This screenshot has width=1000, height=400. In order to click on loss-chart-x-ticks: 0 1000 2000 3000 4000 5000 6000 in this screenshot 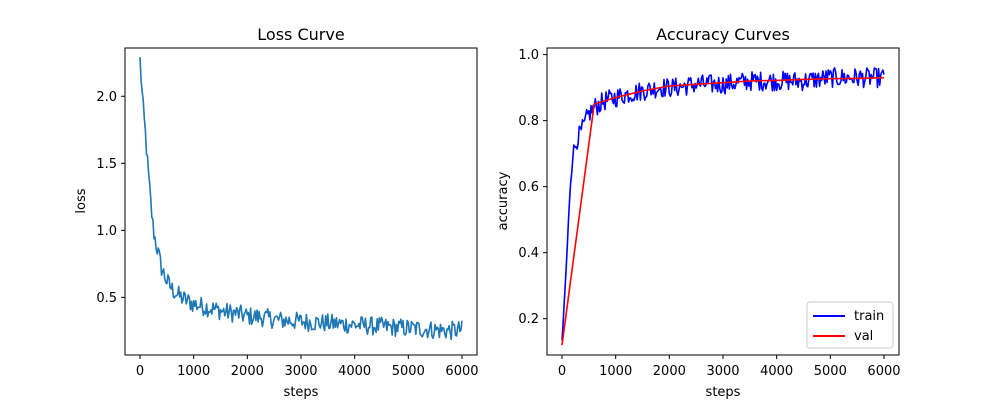, I will do `click(307, 367)`.